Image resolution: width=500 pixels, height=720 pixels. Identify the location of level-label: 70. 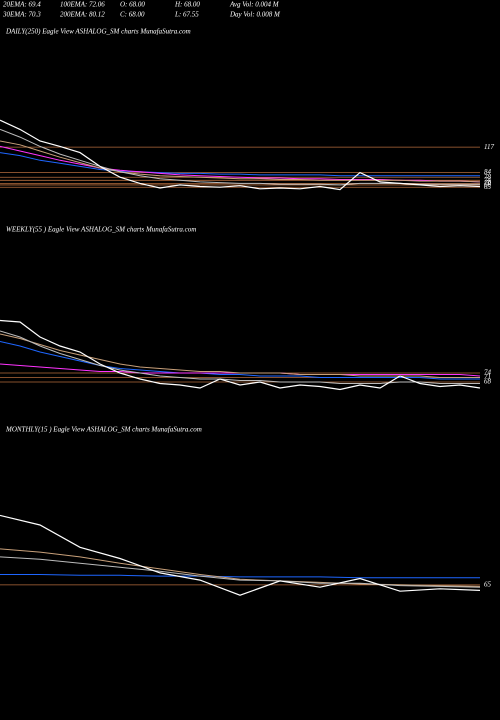
(488, 183).